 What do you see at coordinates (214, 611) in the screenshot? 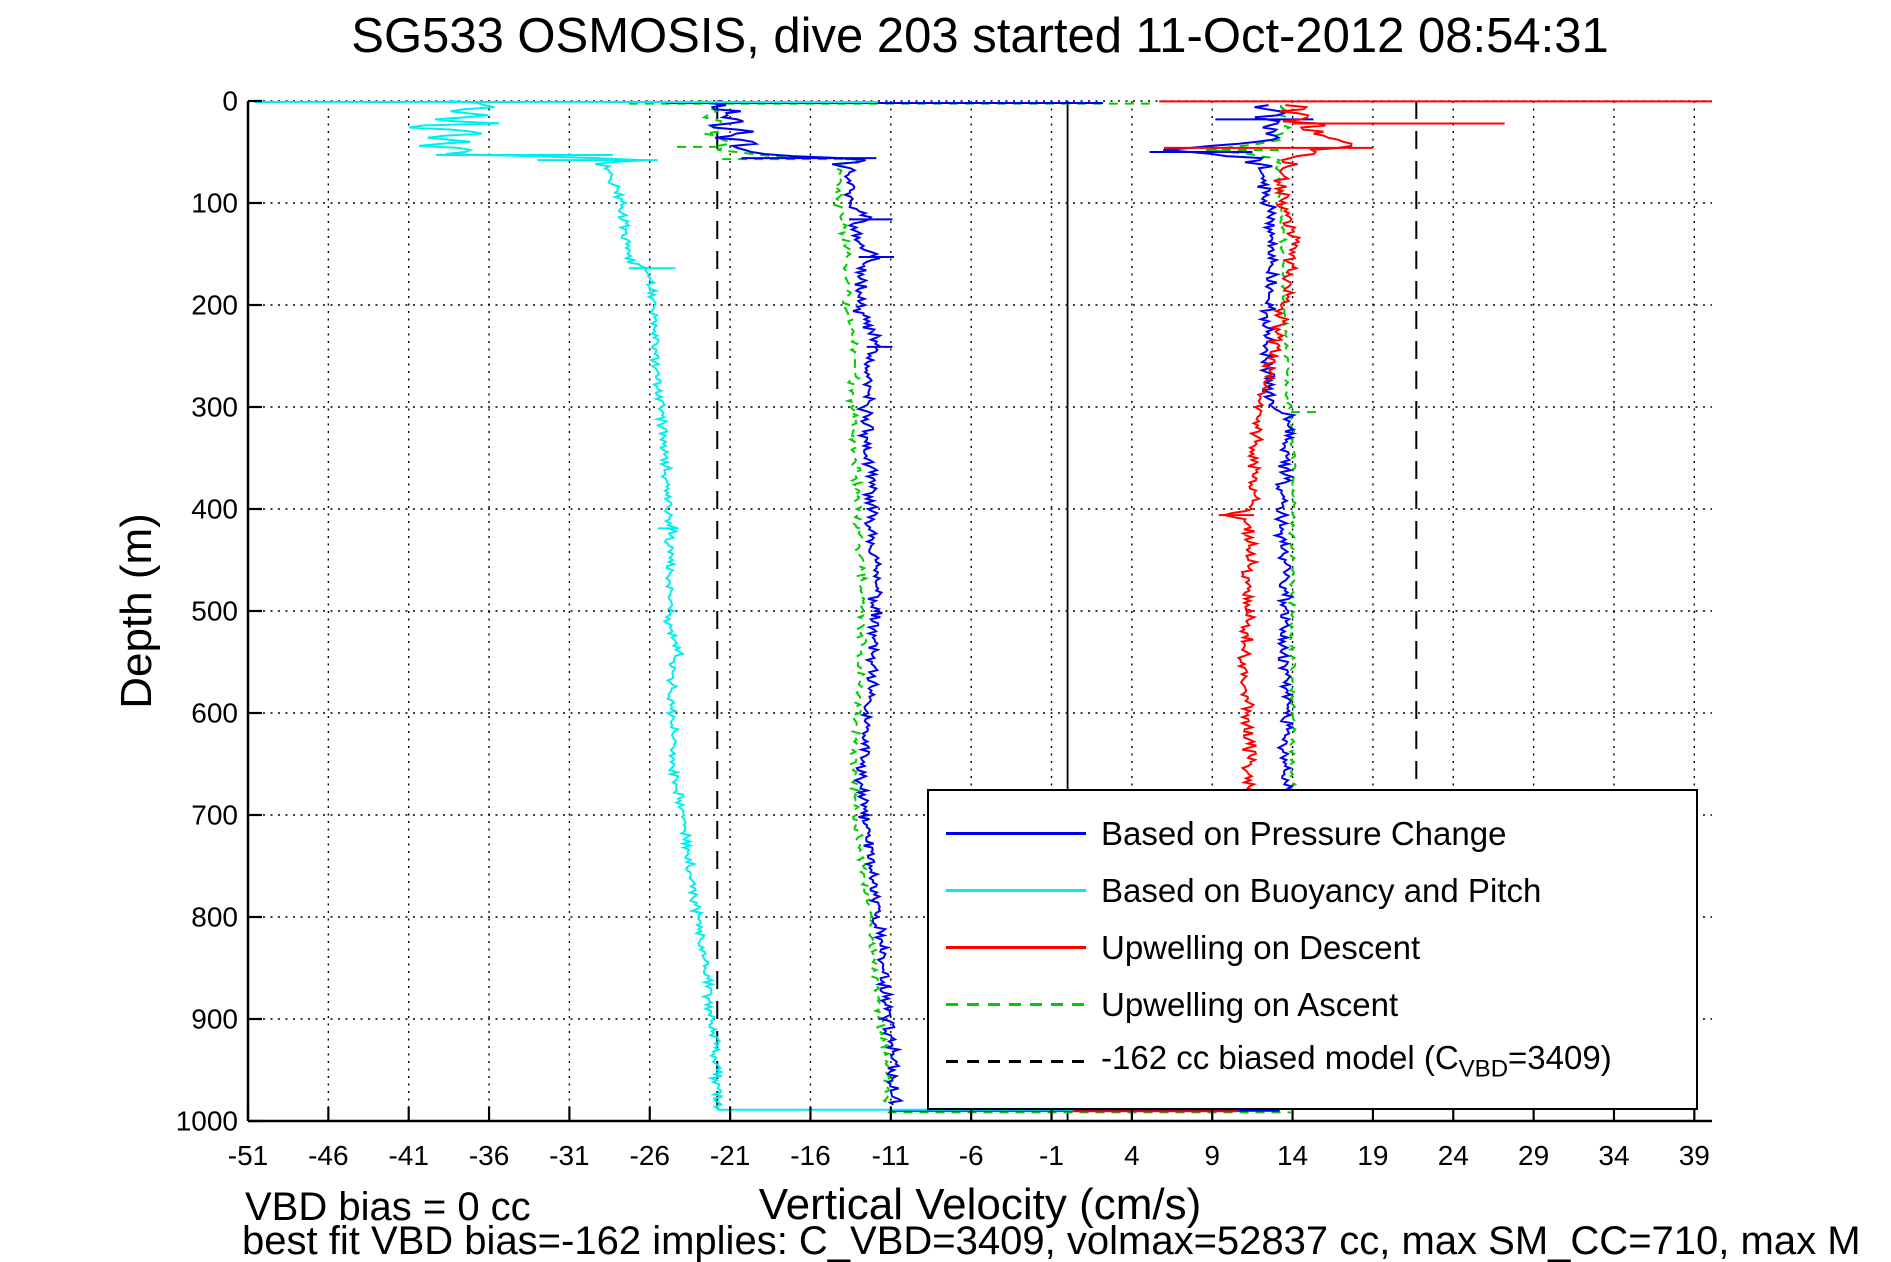
I see `y-tick-label: 500` at bounding box center [214, 611].